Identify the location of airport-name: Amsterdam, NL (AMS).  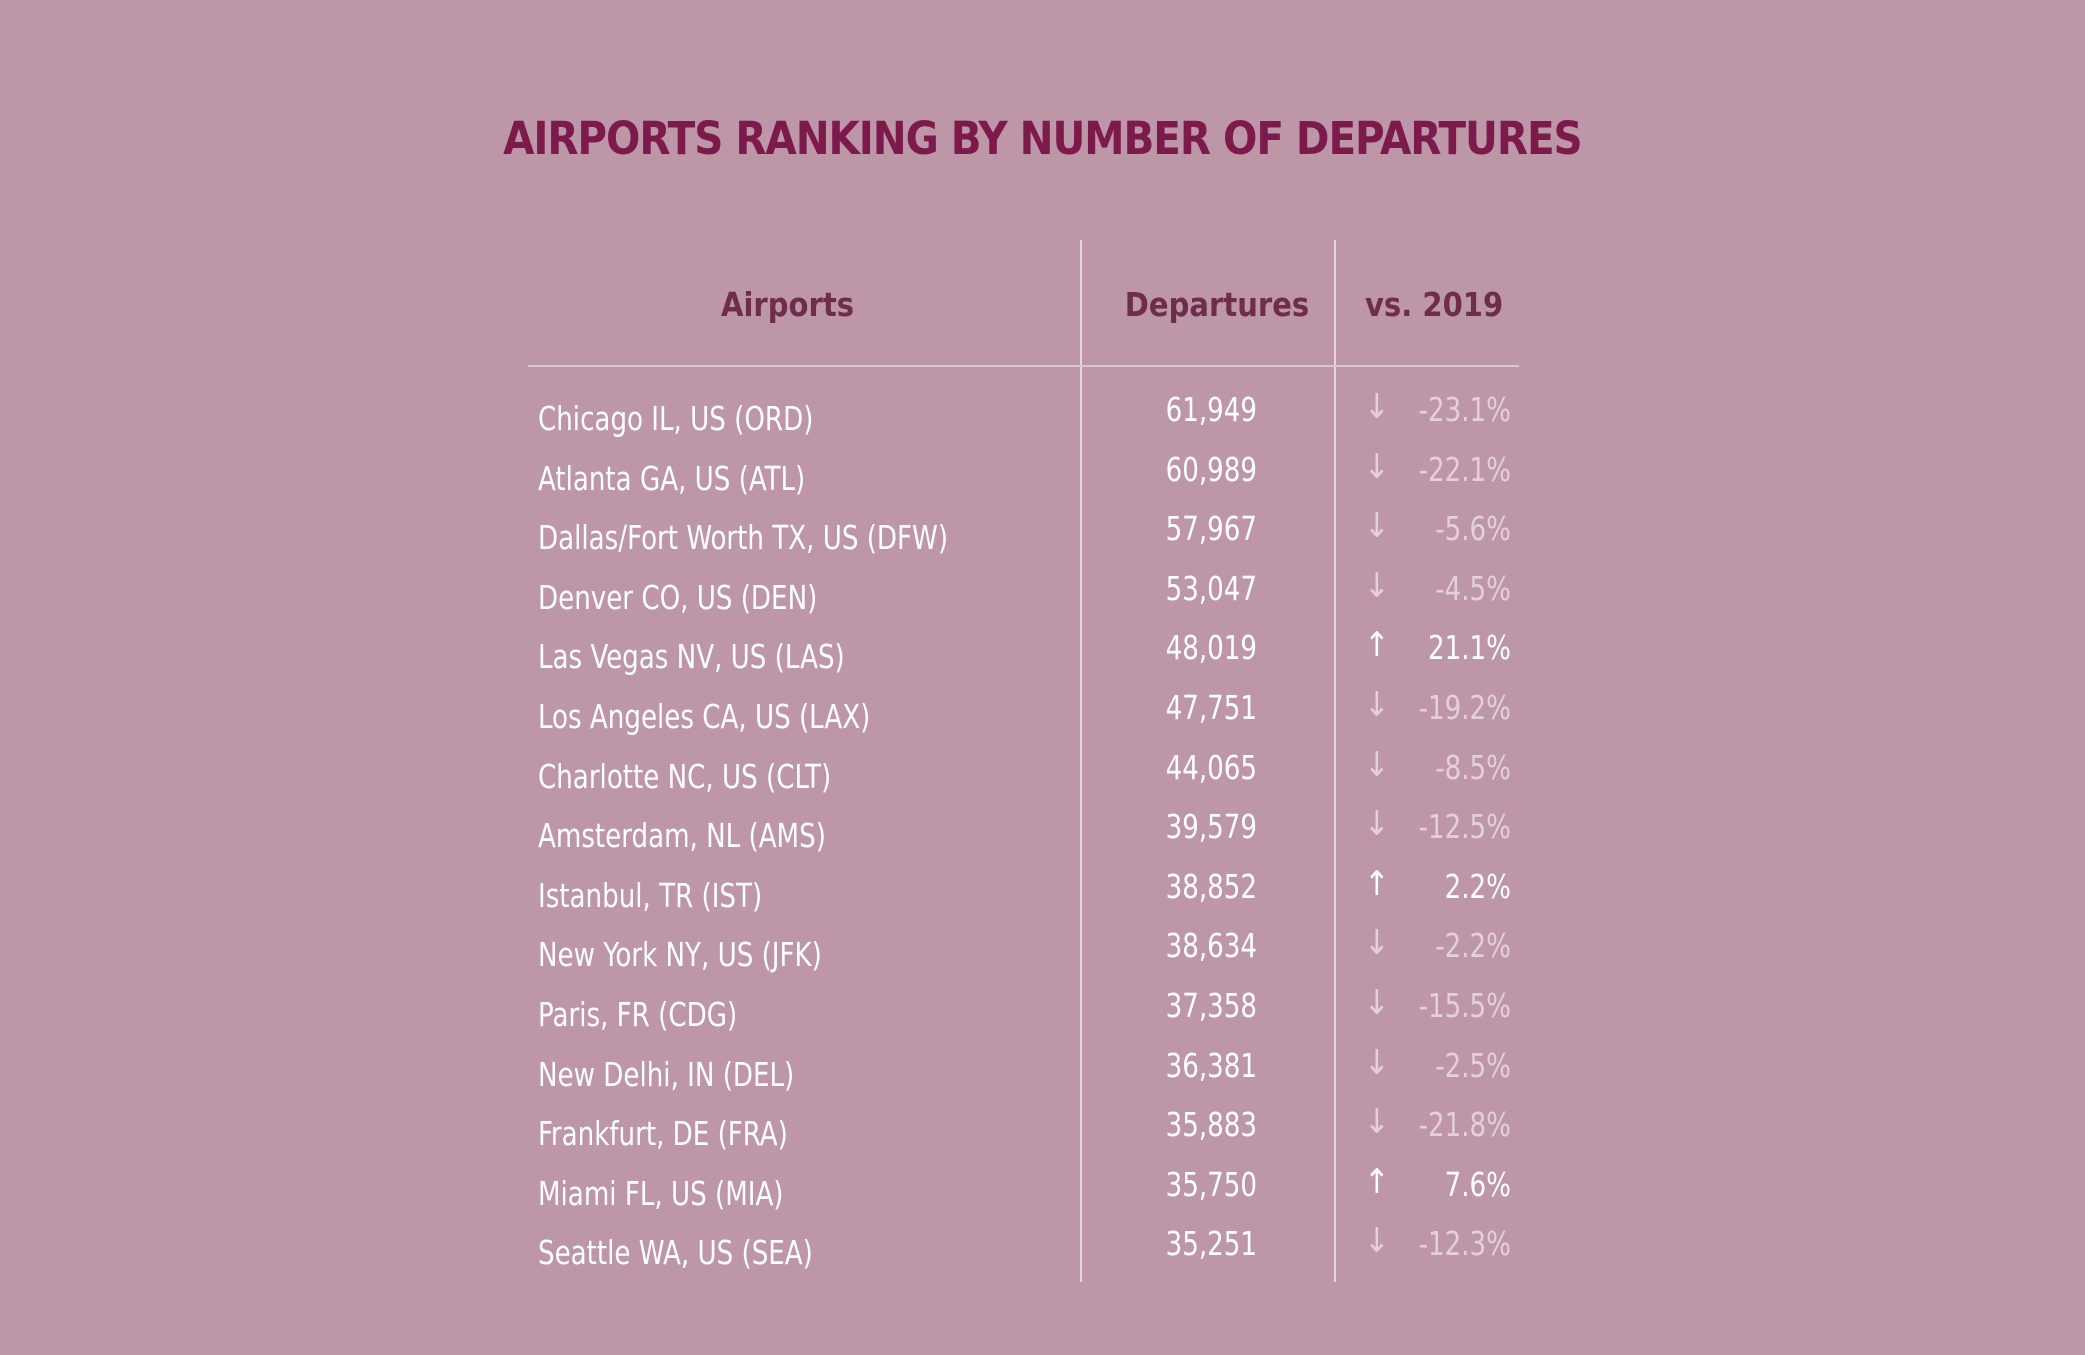
(682, 836).